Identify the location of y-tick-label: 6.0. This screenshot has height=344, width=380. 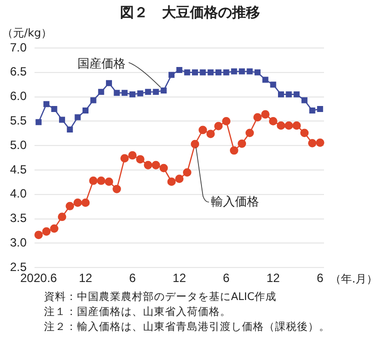
(18, 96).